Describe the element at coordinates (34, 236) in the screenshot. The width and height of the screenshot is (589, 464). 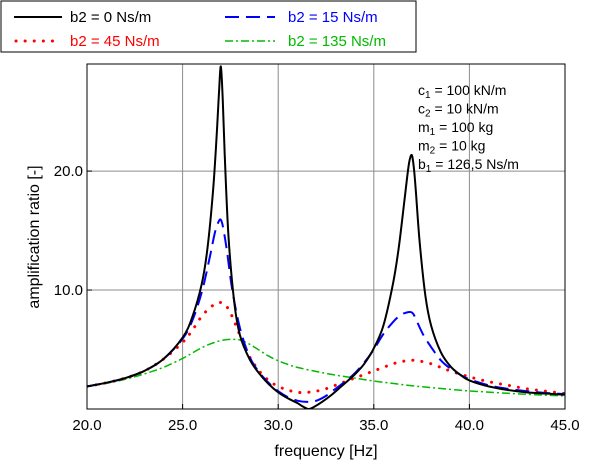
I see `y-axis-label: amplification ratio [-]` at that location.